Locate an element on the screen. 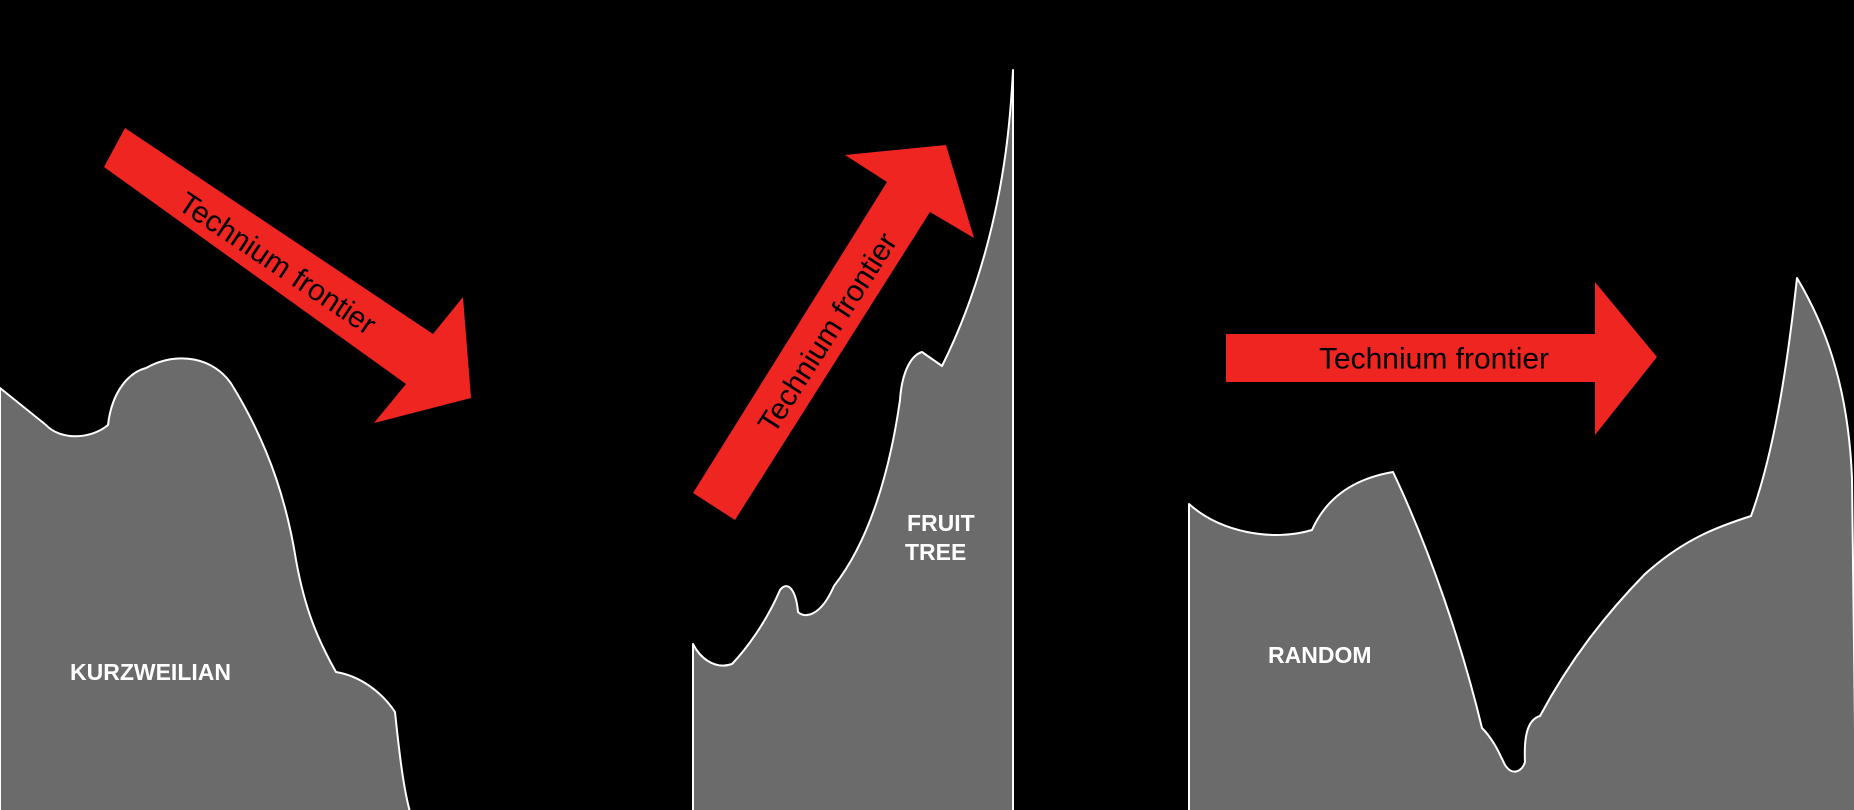 The width and height of the screenshot is (1854, 810). fruit-tree-arrow-shape is located at coordinates (833, 332).